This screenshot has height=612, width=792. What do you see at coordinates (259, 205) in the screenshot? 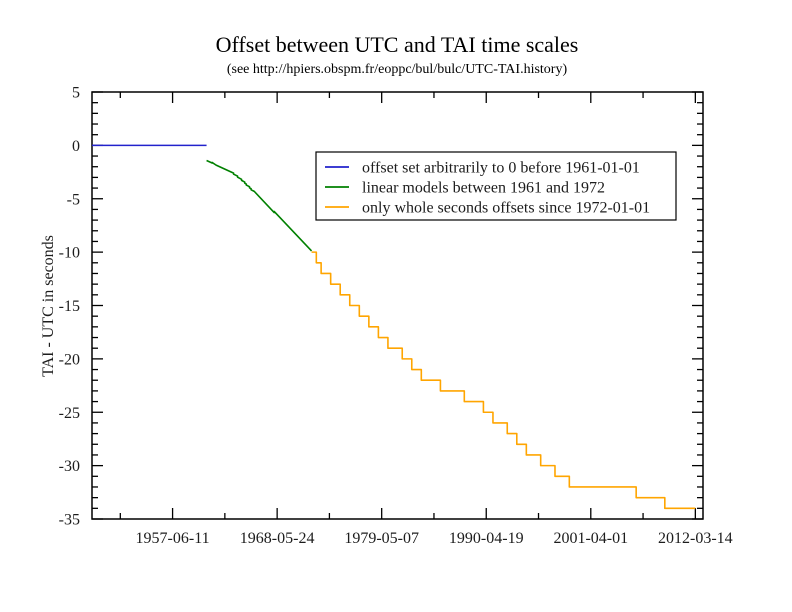
I see `series-linear-models-1961-1972` at bounding box center [259, 205].